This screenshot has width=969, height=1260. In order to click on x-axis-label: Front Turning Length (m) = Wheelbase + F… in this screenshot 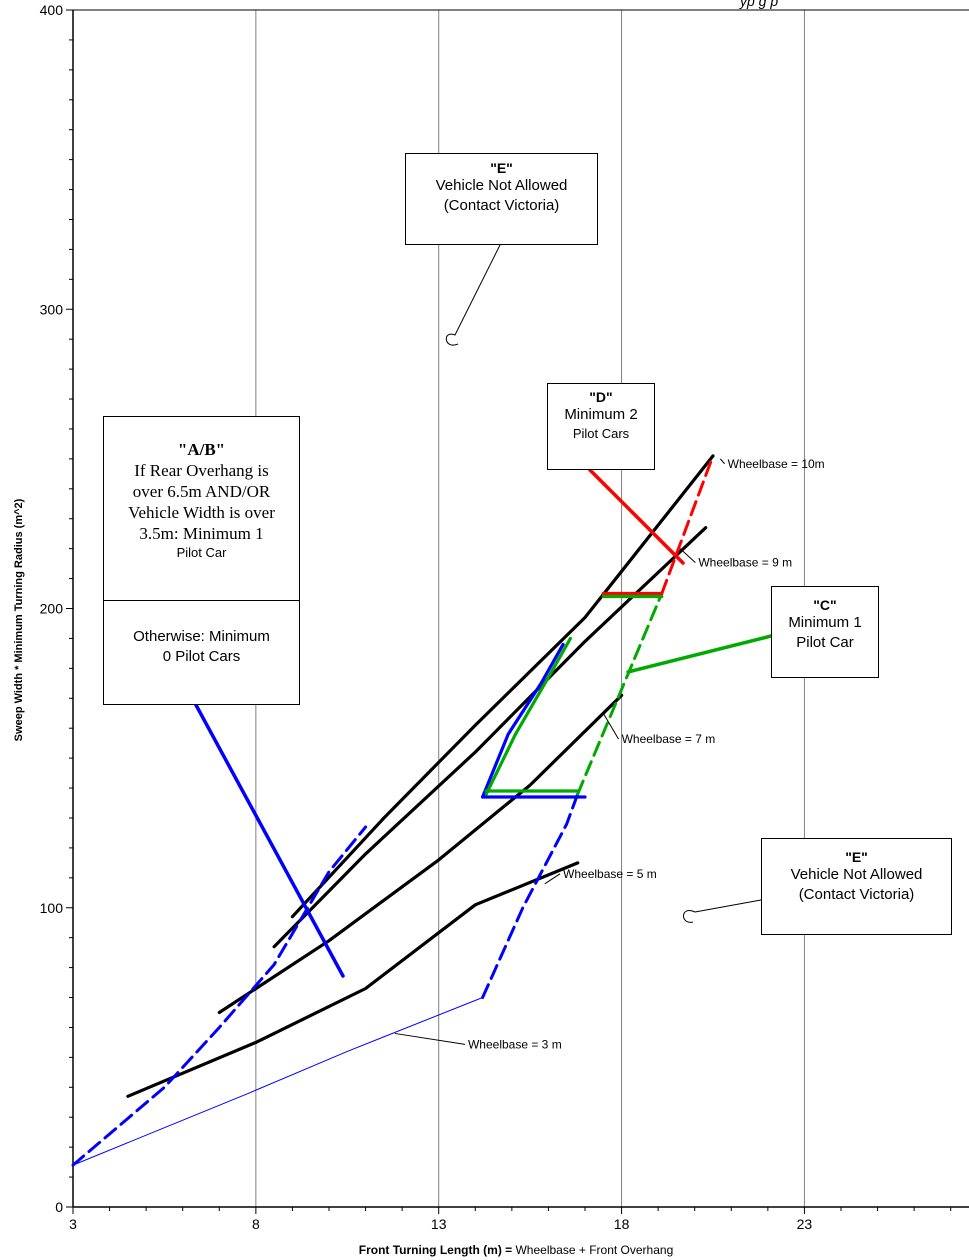, I will do `click(516, 1250)`.